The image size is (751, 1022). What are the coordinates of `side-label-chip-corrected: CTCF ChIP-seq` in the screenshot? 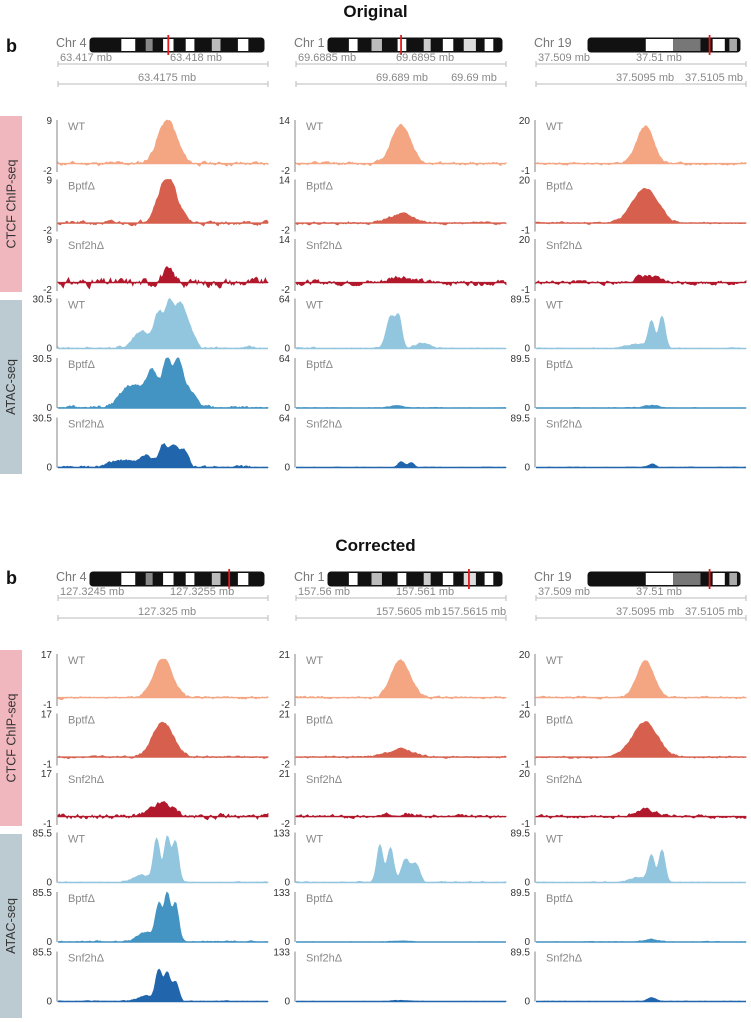 It's located at (11, 738).